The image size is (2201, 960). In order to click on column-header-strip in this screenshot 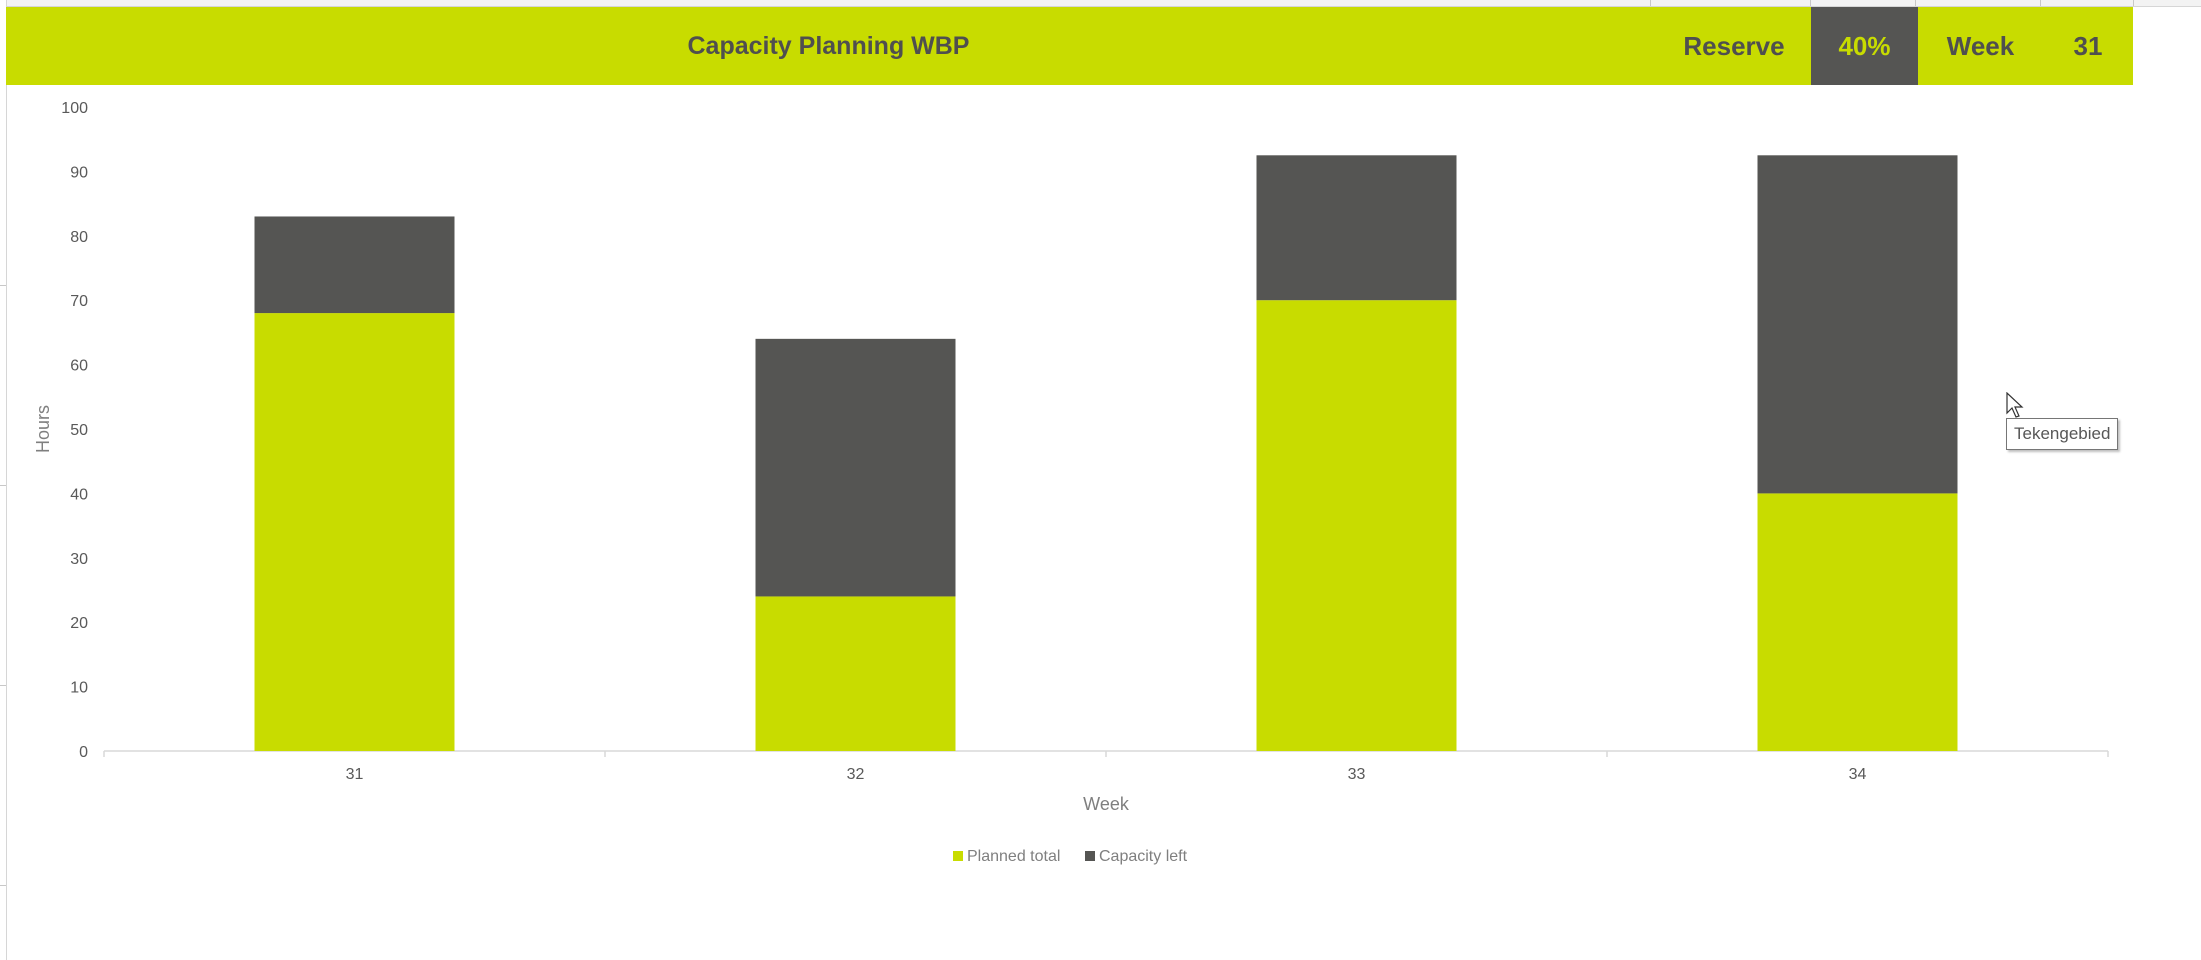, I will do `click(1100, 3)`.